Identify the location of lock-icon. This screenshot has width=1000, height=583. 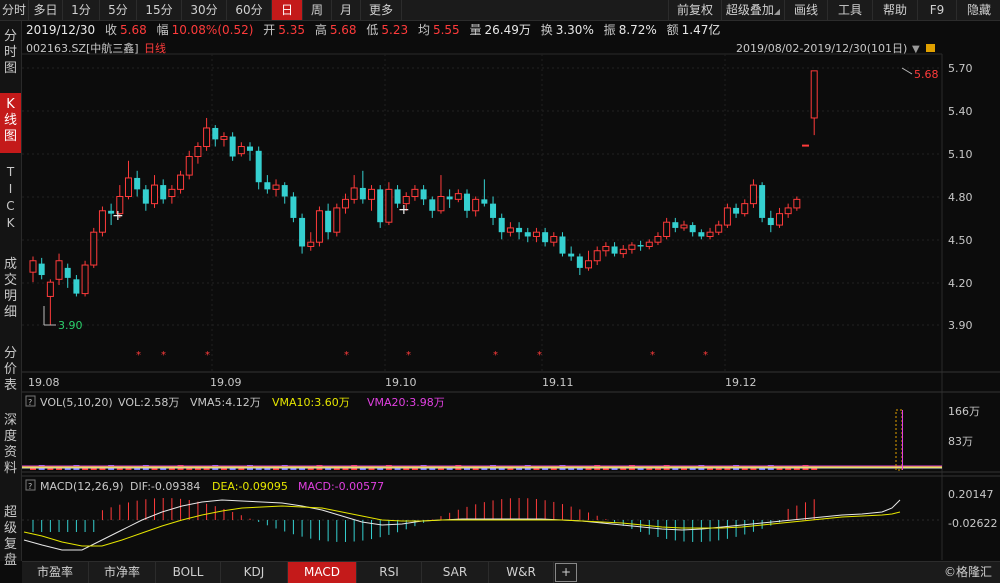
(930, 48).